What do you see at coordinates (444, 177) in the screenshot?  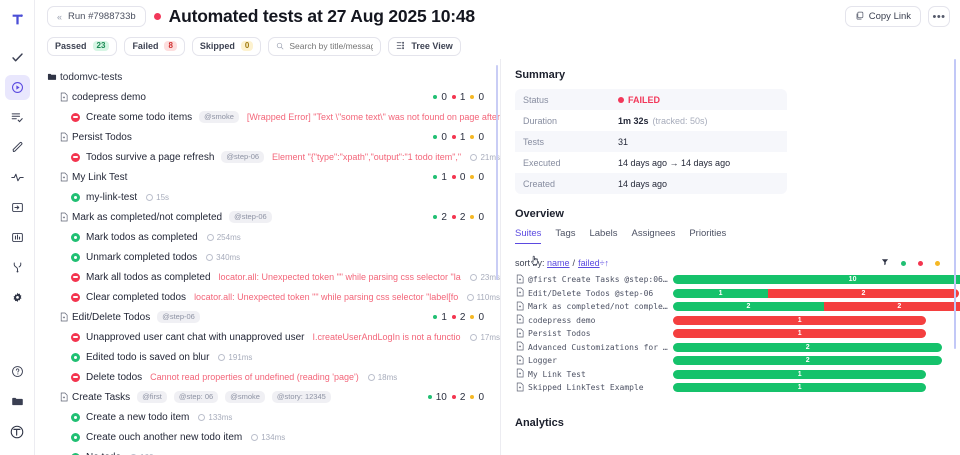 I see `passed-count: 1` at bounding box center [444, 177].